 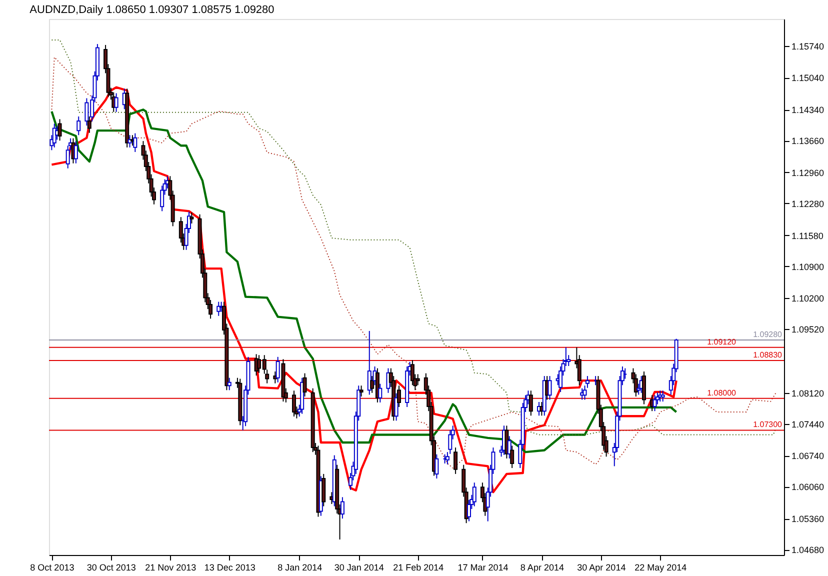 What do you see at coordinates (359, 567) in the screenshot?
I see `x-tick-label: 30 Jan 2014` at bounding box center [359, 567].